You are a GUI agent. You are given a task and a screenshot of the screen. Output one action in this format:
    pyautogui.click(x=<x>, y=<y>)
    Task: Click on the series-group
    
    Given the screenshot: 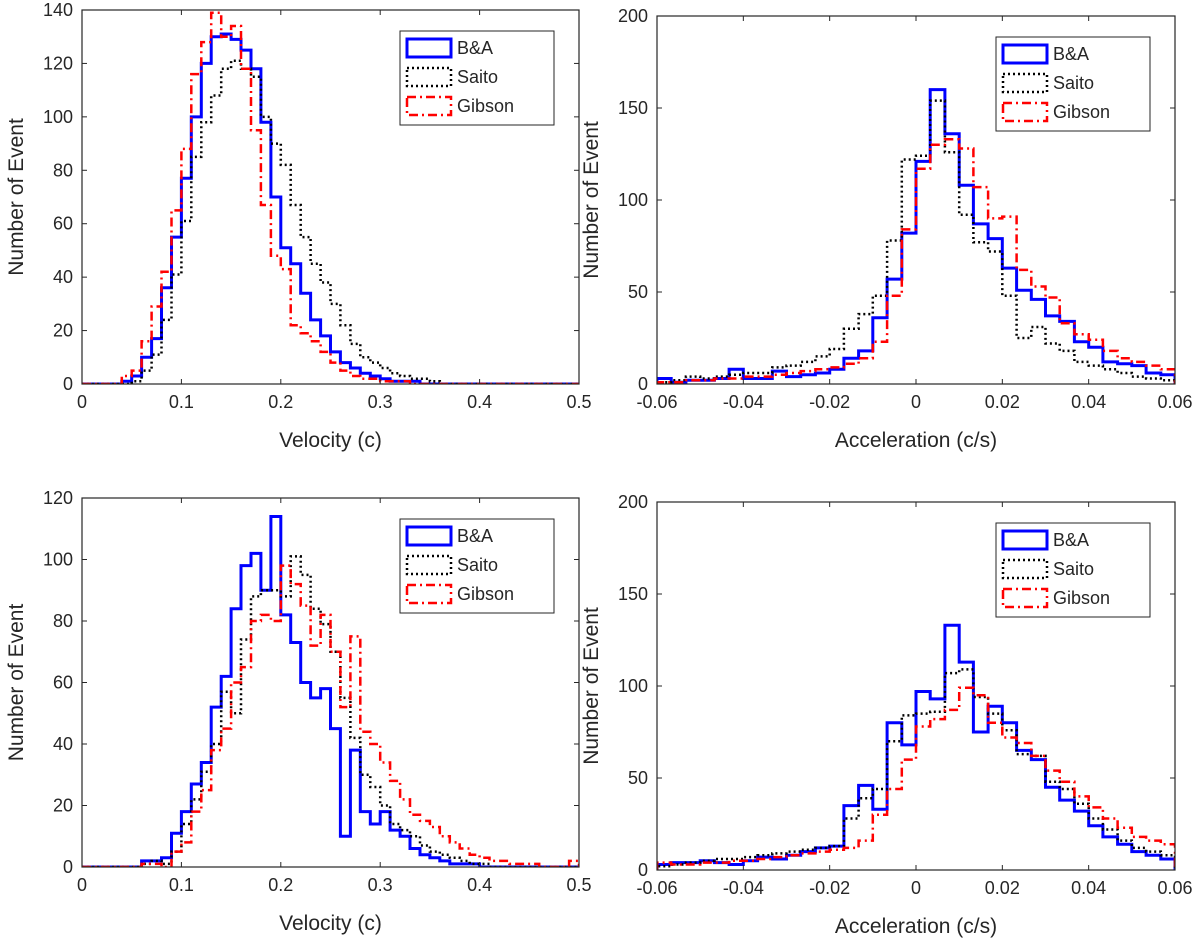 What is the action you would take?
    pyautogui.click(x=916, y=236)
    